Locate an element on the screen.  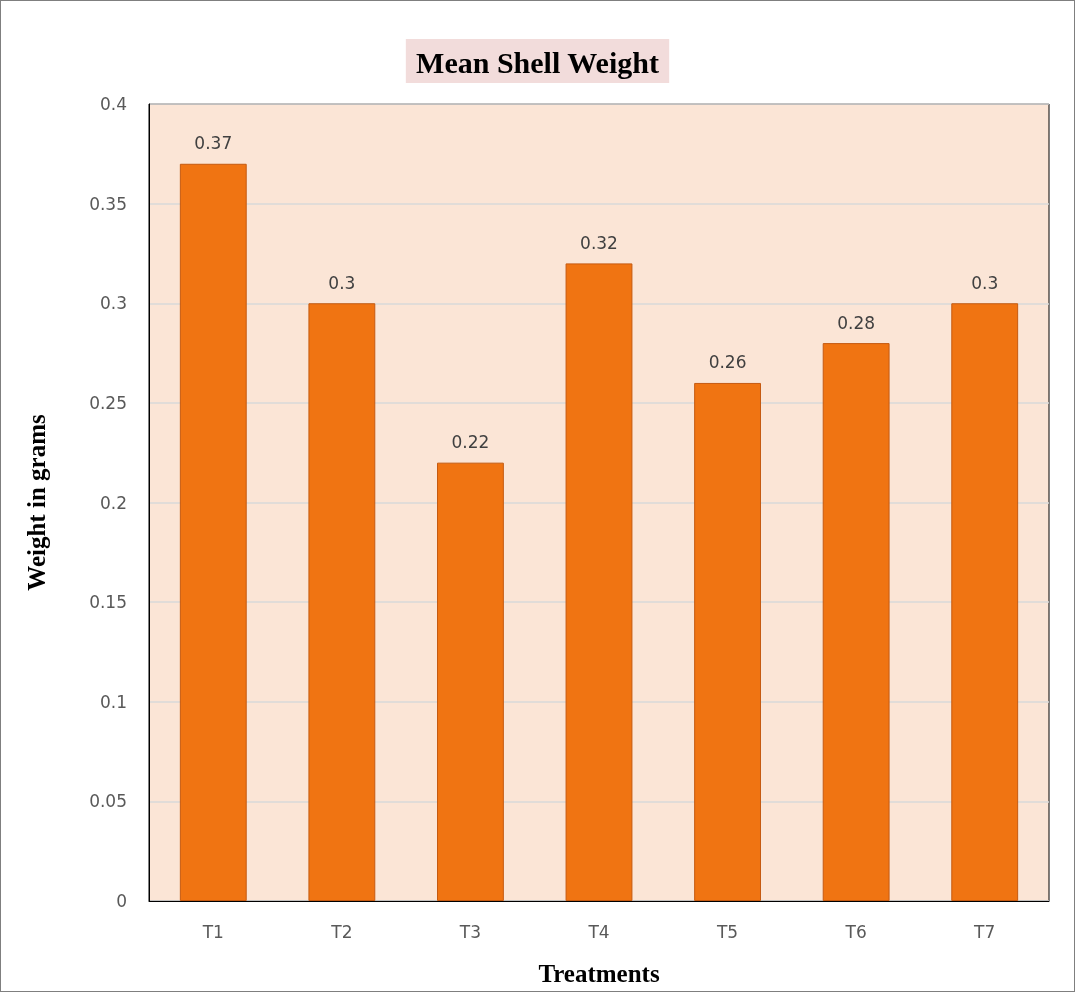
x-tick-label: T1 is located at coordinates (212, 931).